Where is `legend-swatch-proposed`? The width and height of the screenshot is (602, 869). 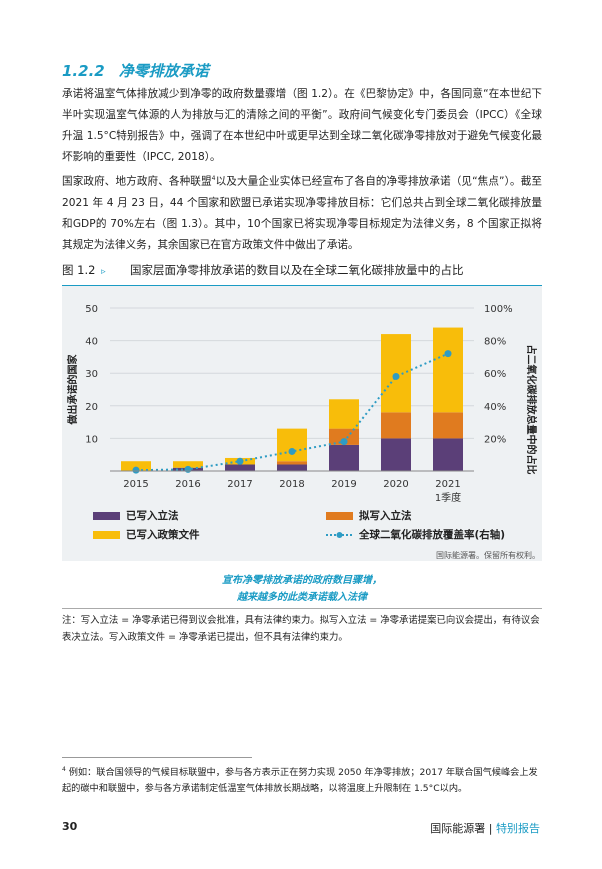 legend-swatch-proposed is located at coordinates (339, 515).